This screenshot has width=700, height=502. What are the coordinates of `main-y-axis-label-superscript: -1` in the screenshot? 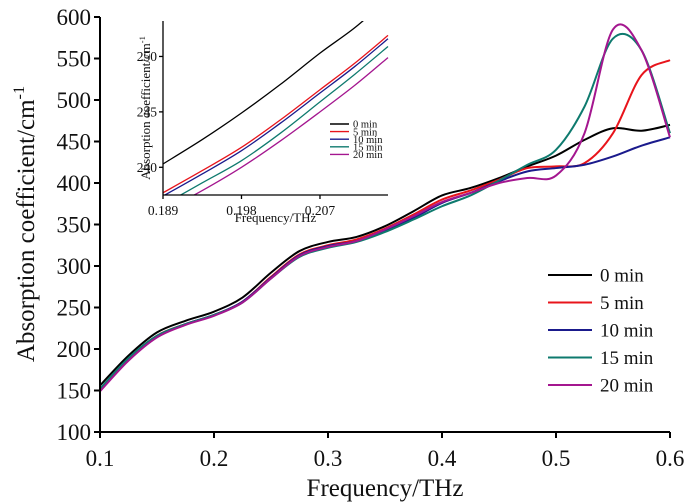 It's located at (19, 93).